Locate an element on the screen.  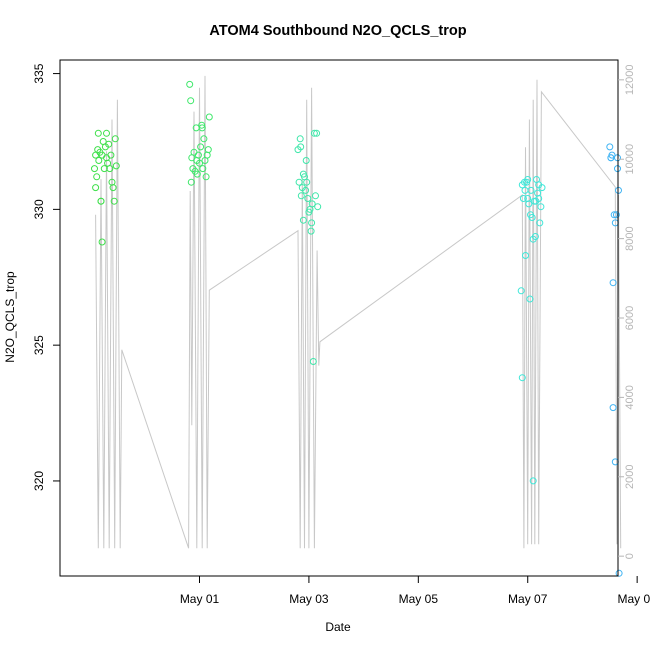
chart-title: ATOM4 Southbound N2O_QCLS_trop is located at coordinates (337, 31).